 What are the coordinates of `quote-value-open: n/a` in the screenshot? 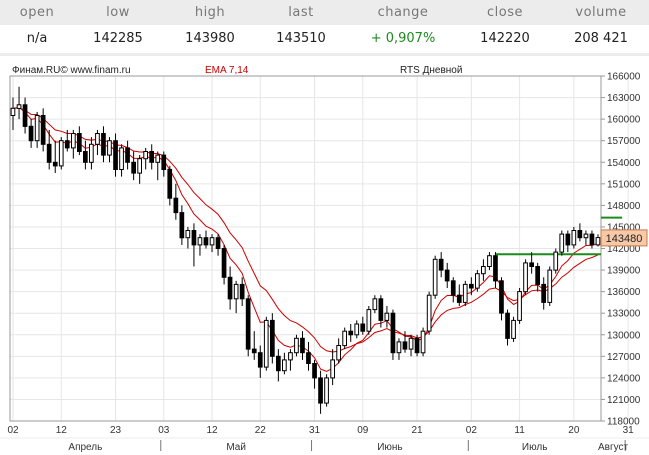 It's located at (37, 38).